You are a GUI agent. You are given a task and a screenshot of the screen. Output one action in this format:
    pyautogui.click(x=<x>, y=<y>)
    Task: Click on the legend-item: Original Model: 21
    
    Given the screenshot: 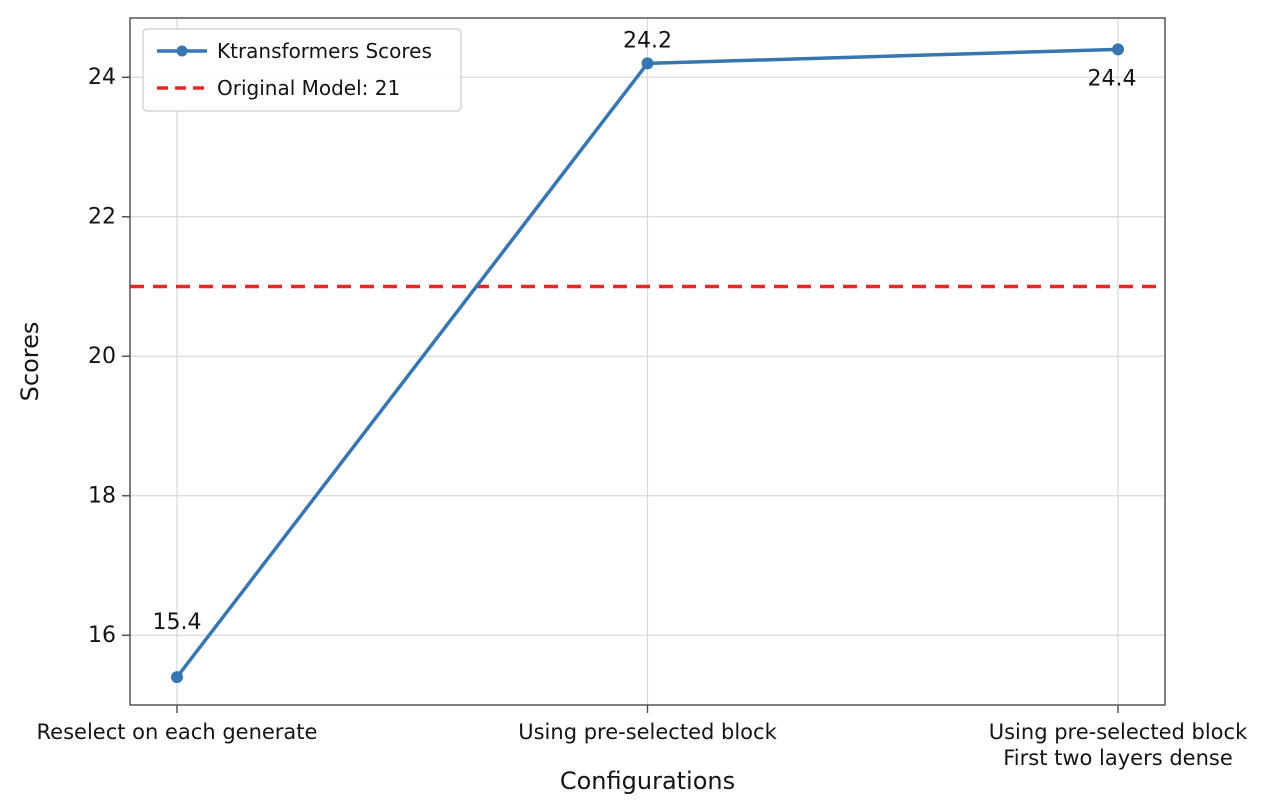 What is the action you would take?
    pyautogui.click(x=278, y=88)
    